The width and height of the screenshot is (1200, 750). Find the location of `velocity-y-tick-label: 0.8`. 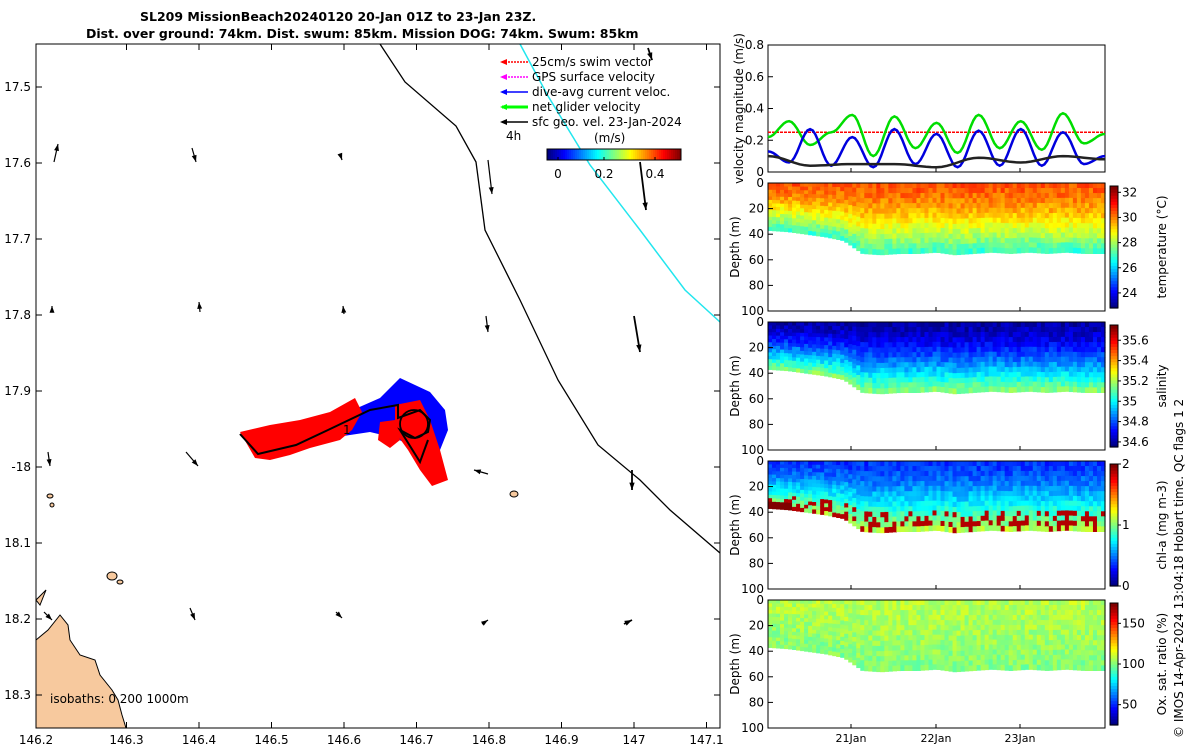

velocity-y-tick-label: 0.8 is located at coordinates (754, 45).